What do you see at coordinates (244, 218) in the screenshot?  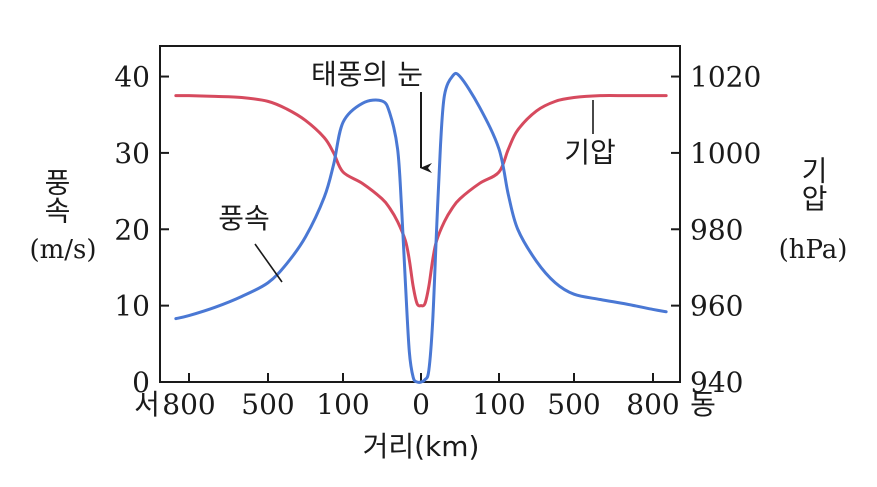 I see `annotation-wind: 풍속` at bounding box center [244, 218].